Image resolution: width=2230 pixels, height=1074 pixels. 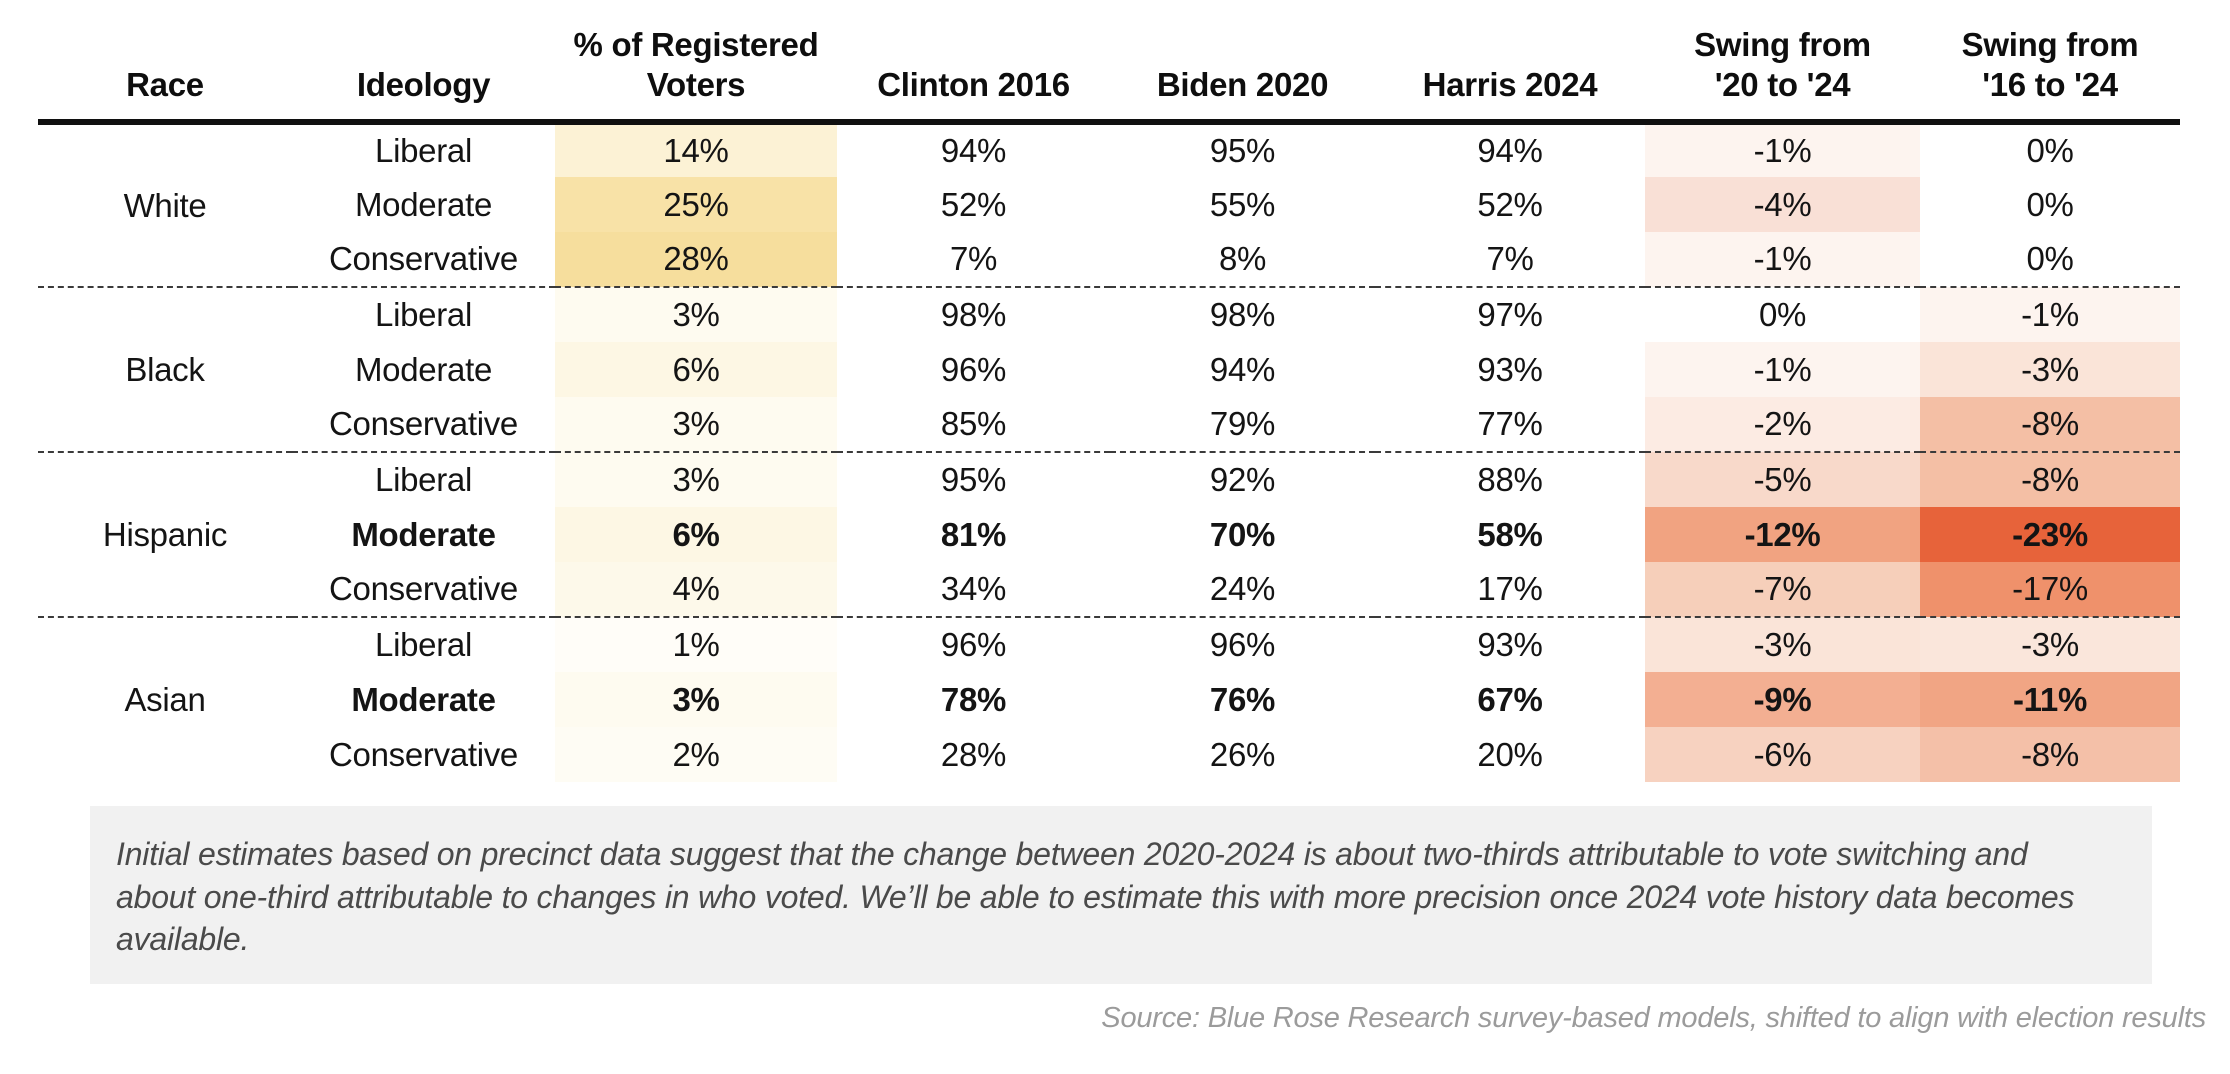 What do you see at coordinates (1510, 588) in the screenshot?
I see `harris-2024-cell: 17%` at bounding box center [1510, 588].